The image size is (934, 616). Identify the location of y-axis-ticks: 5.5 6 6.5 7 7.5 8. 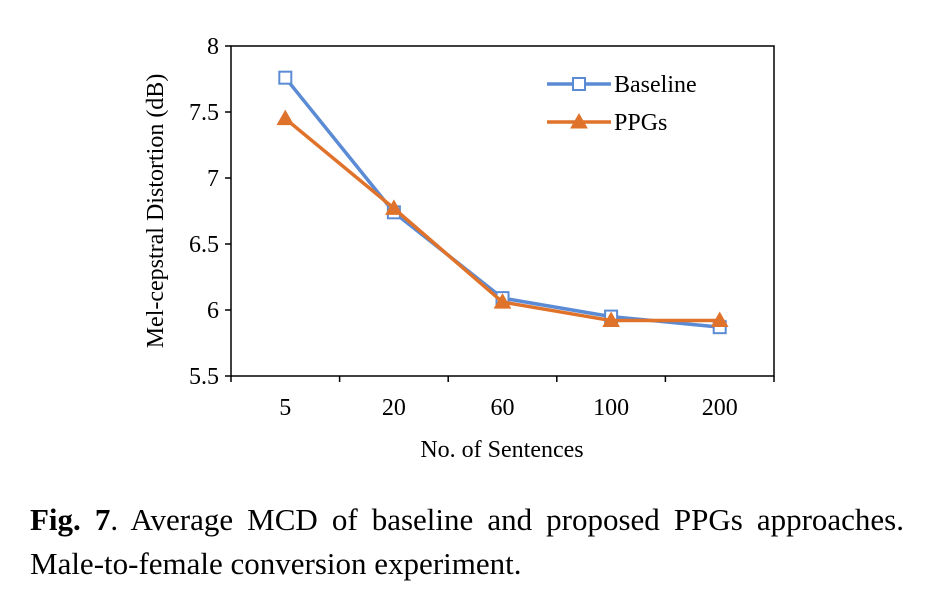
(210, 212).